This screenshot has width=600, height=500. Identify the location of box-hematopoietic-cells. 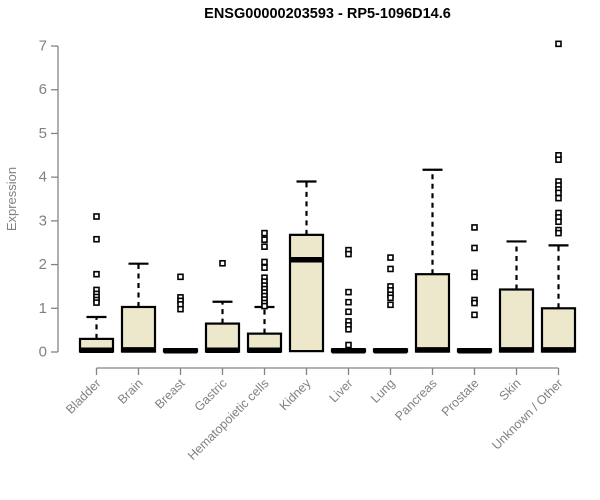
(264, 291).